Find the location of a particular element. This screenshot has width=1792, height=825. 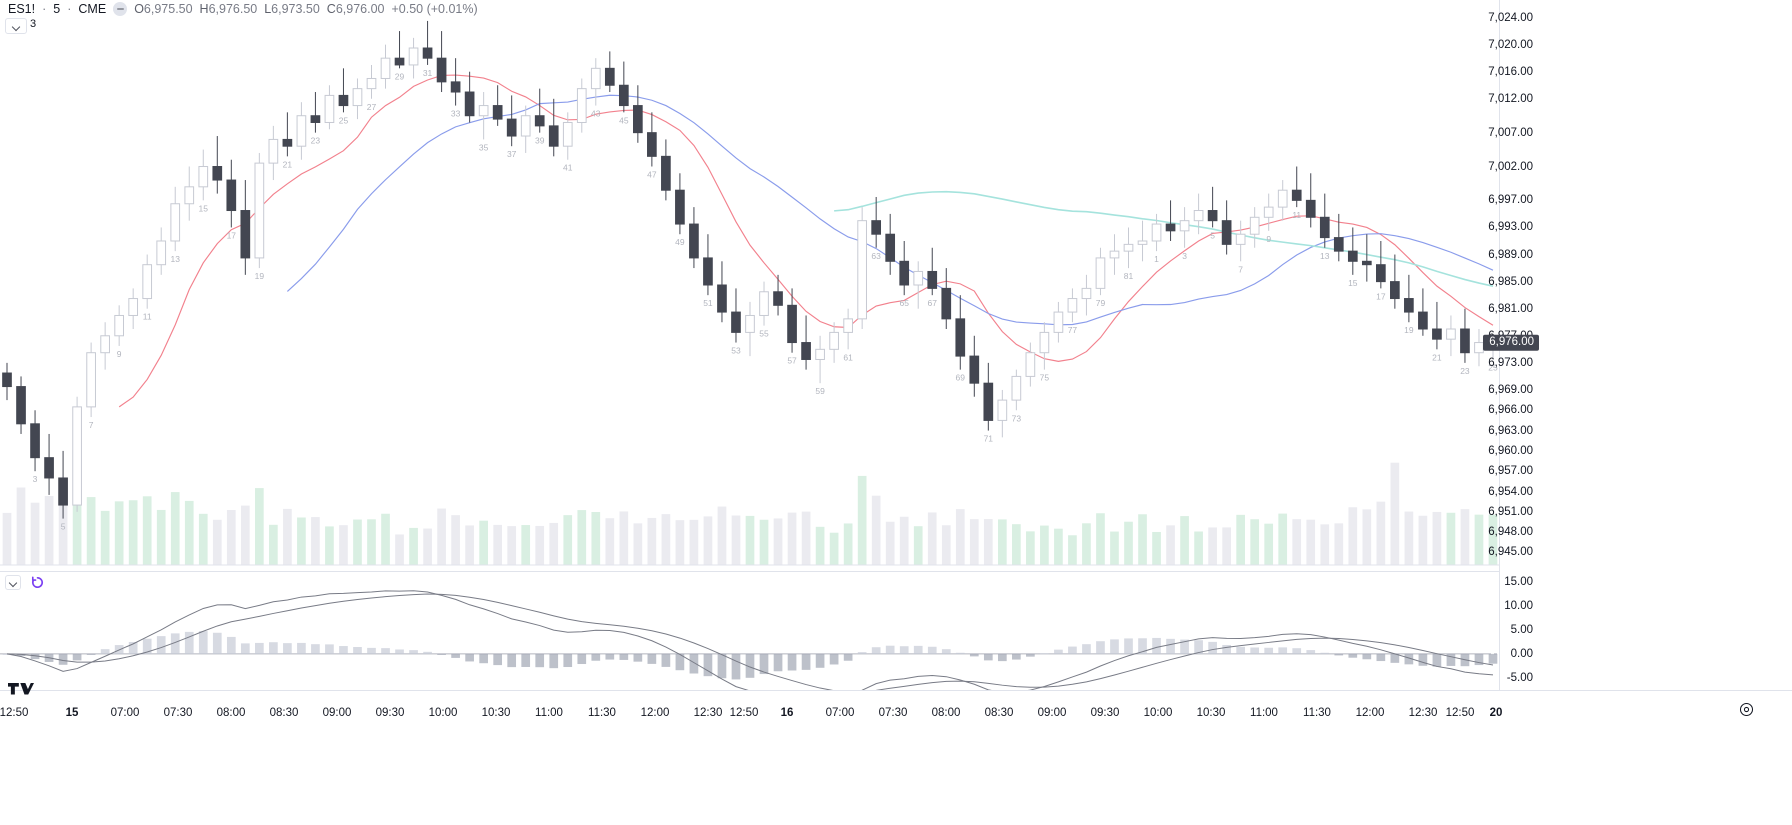

pane-separator is located at coordinates (896, 571).